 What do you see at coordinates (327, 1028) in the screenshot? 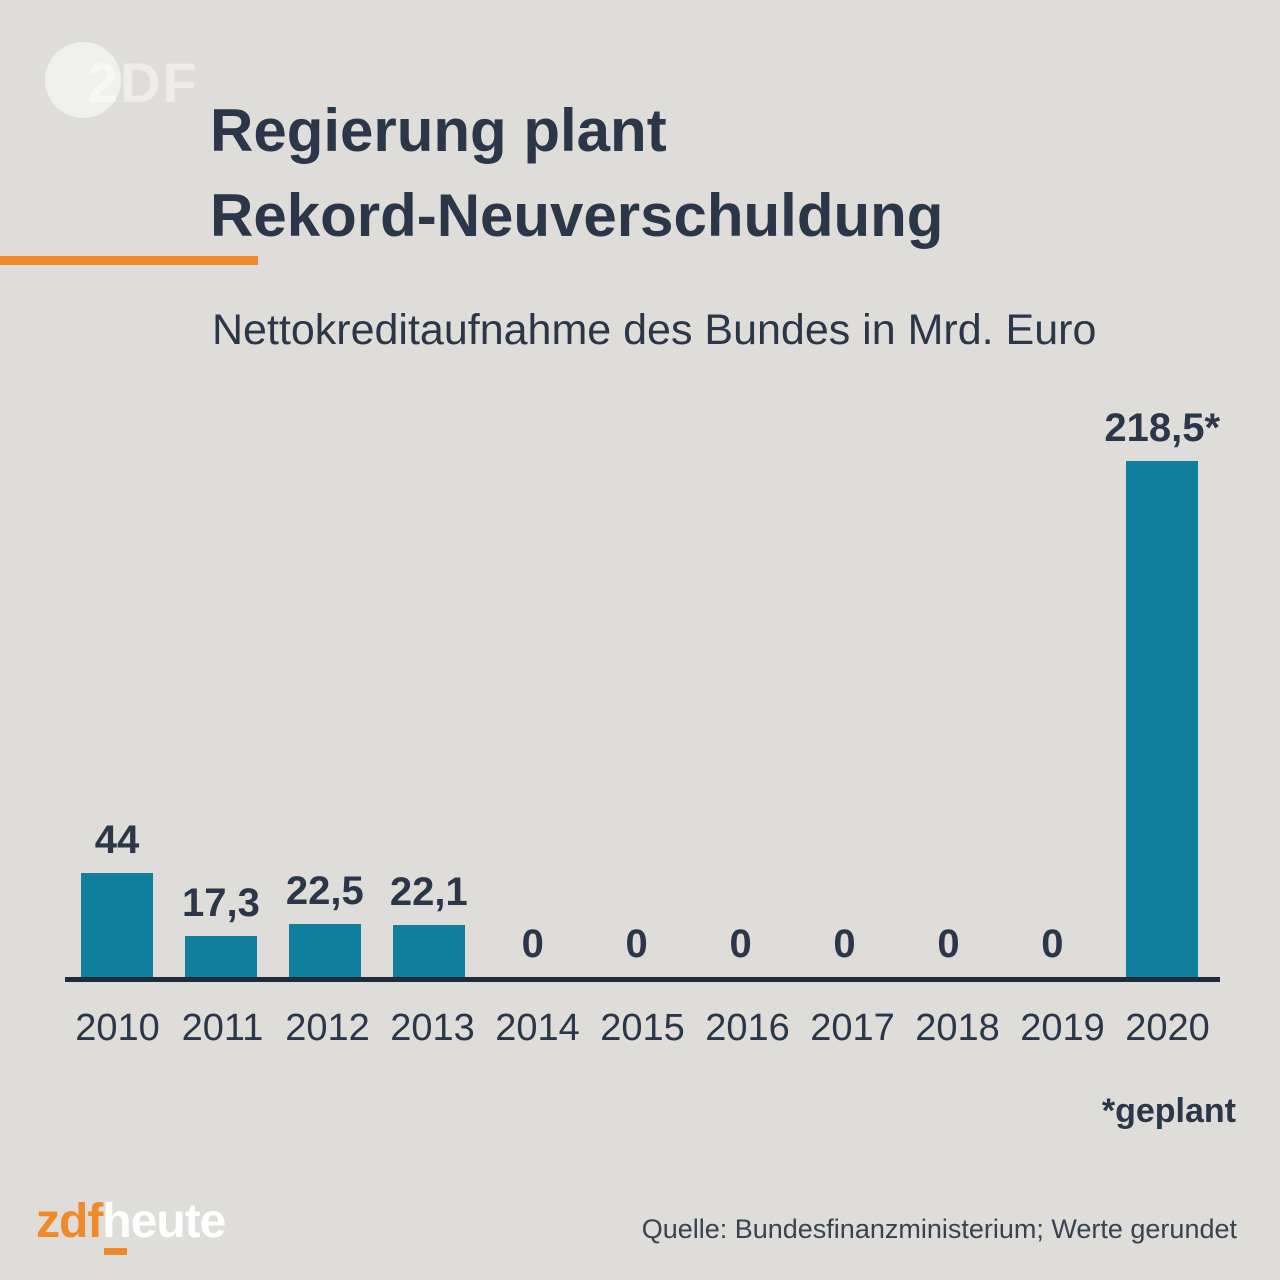
I see `x-axis-tick-label: 2012` at bounding box center [327, 1028].